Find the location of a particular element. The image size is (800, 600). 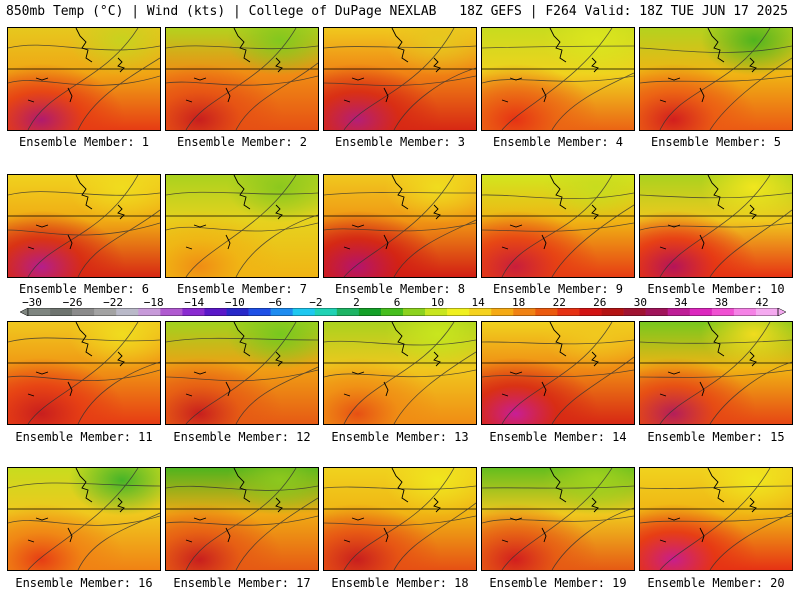

colorbar-tick-label: −14 is located at coordinates (194, 302).